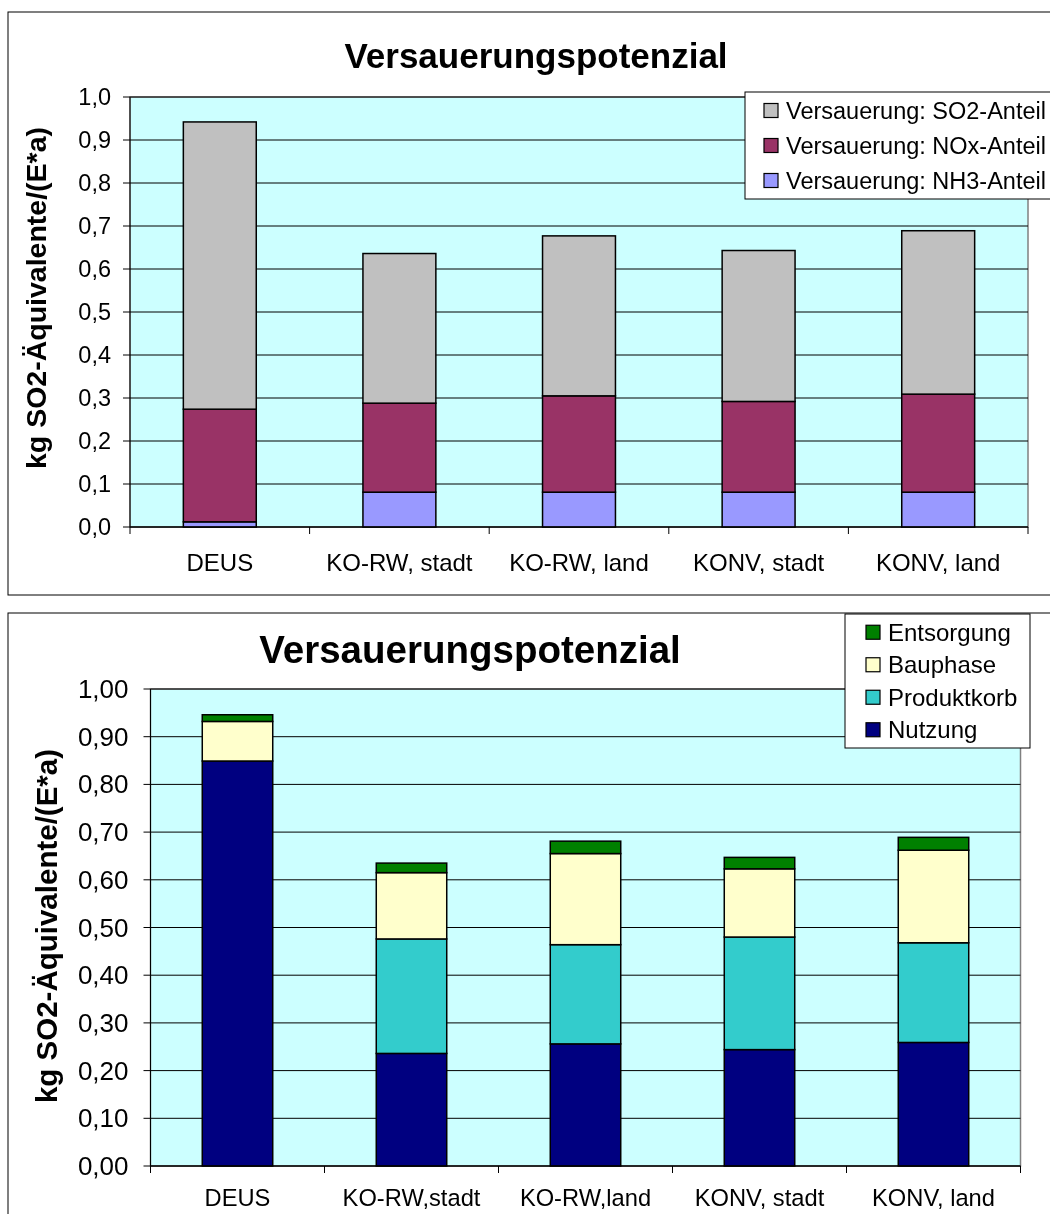 The image size is (1050, 1214). I want to click on y-tick-label: 0,10, so click(103, 1118).